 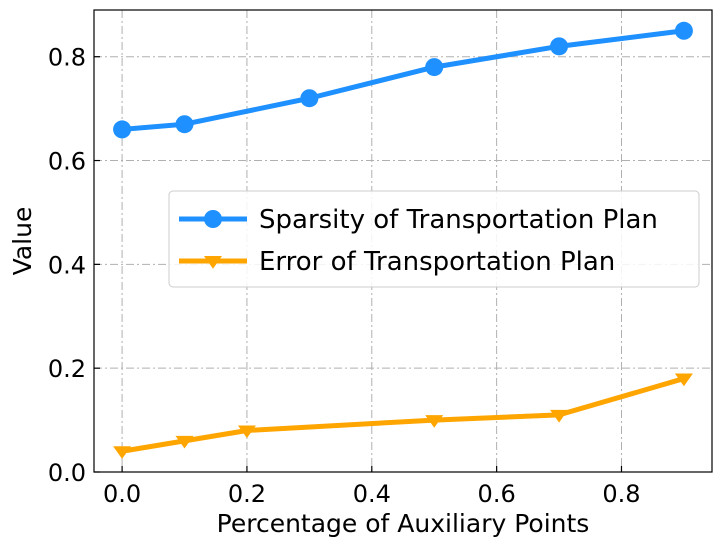 I want to click on x-tick-label: 0.6, so click(x=497, y=494).